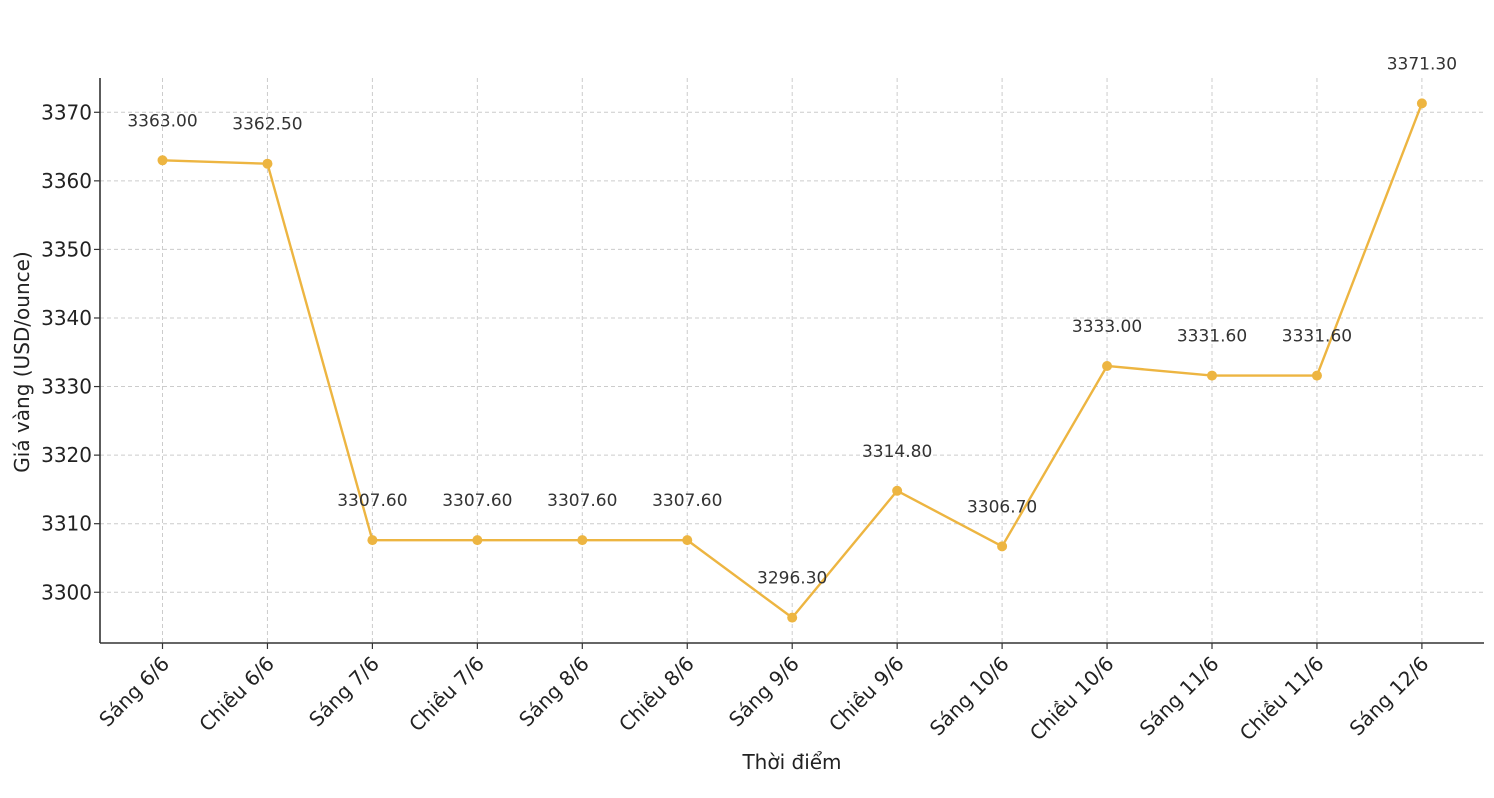  Describe the element at coordinates (66, 455) in the screenshot. I see `y-tick-label: 3320` at that location.